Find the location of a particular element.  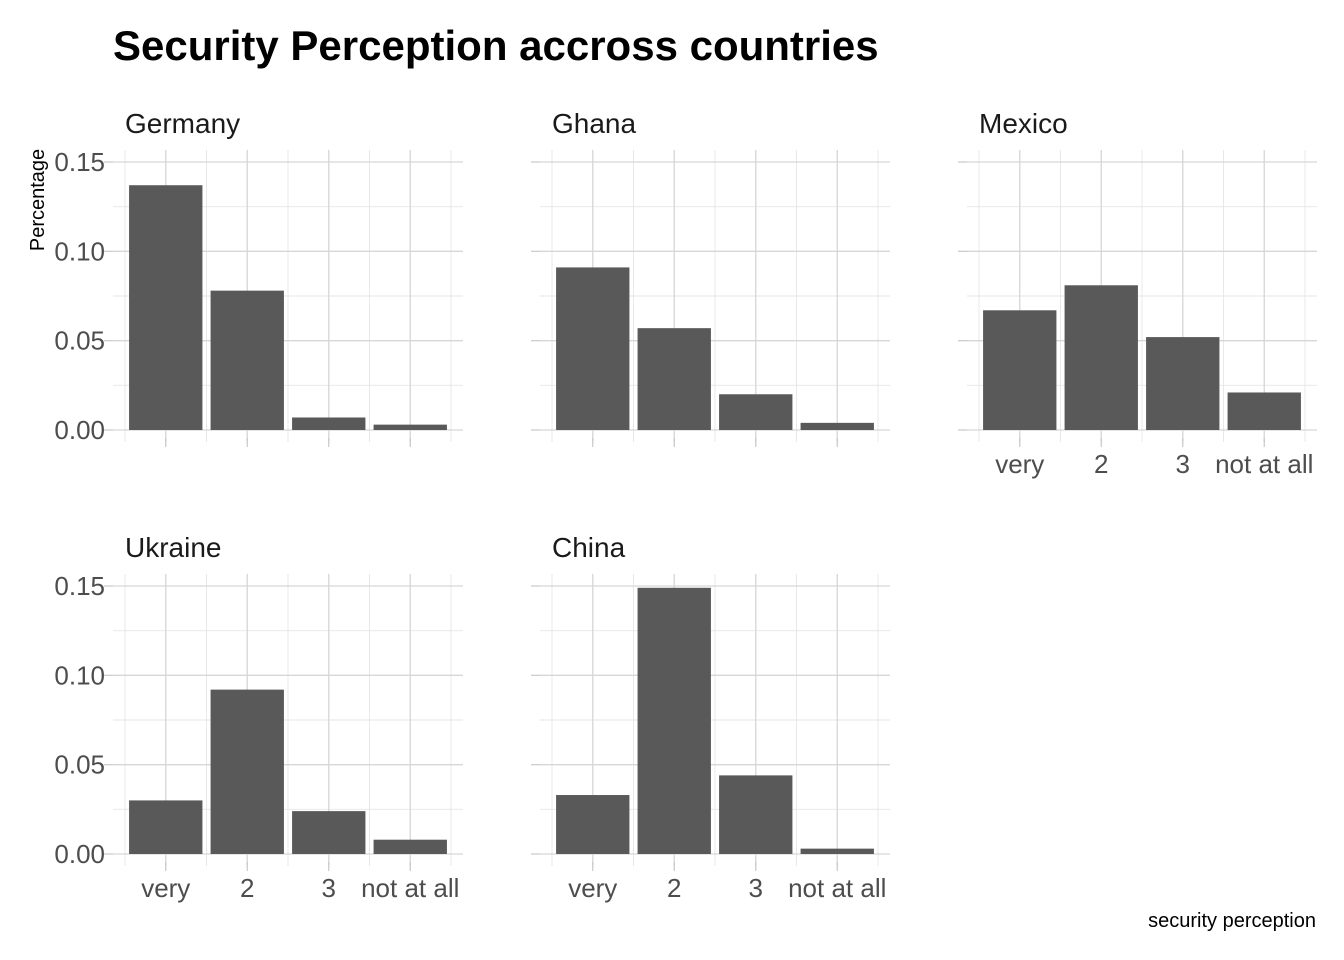

facet-panel-ukraine: 0.00 0.05 0.10 0.15 very 2 3 not at all Ukraine is located at coordinates (258, 717).